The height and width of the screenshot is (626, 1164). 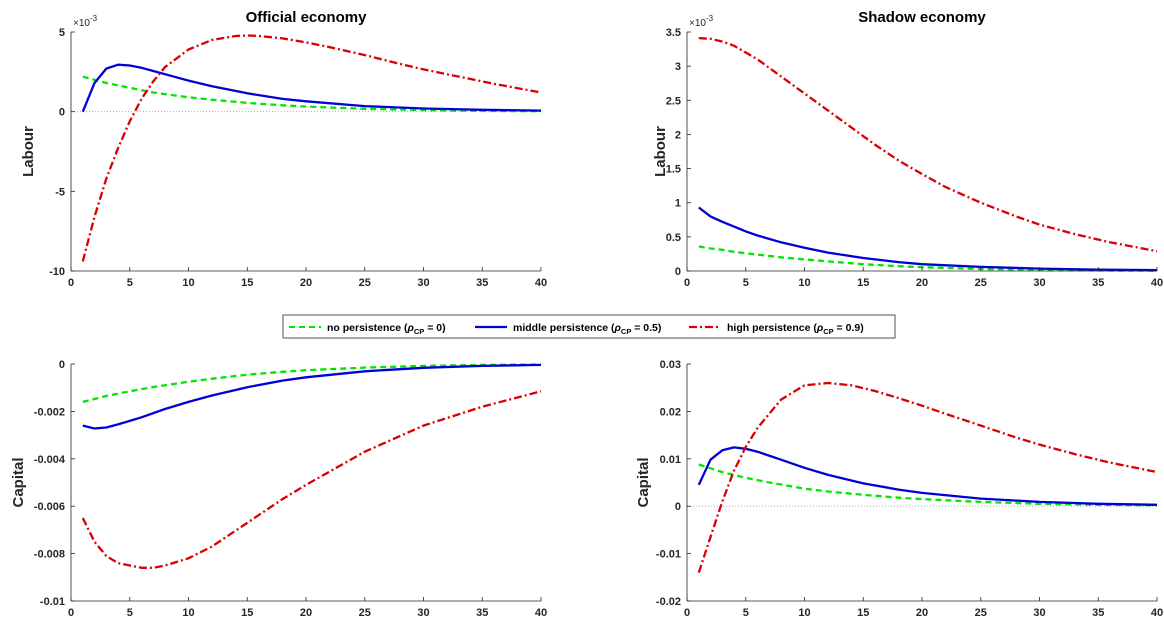 I want to click on y-tick-label: 3.5, so click(x=673, y=33).